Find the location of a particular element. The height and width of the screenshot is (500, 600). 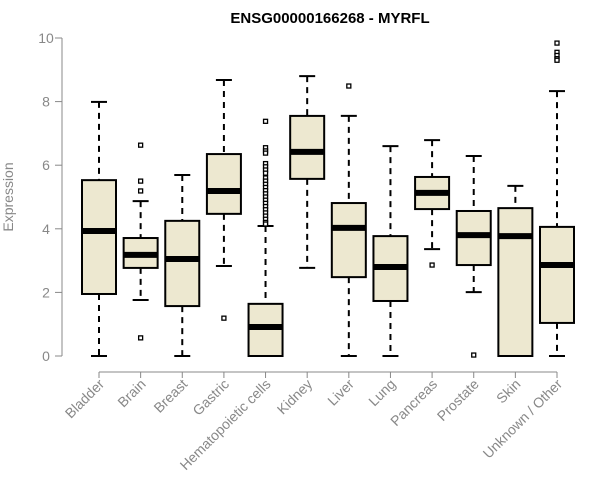

y-tick-label: 2 is located at coordinates (46, 292).